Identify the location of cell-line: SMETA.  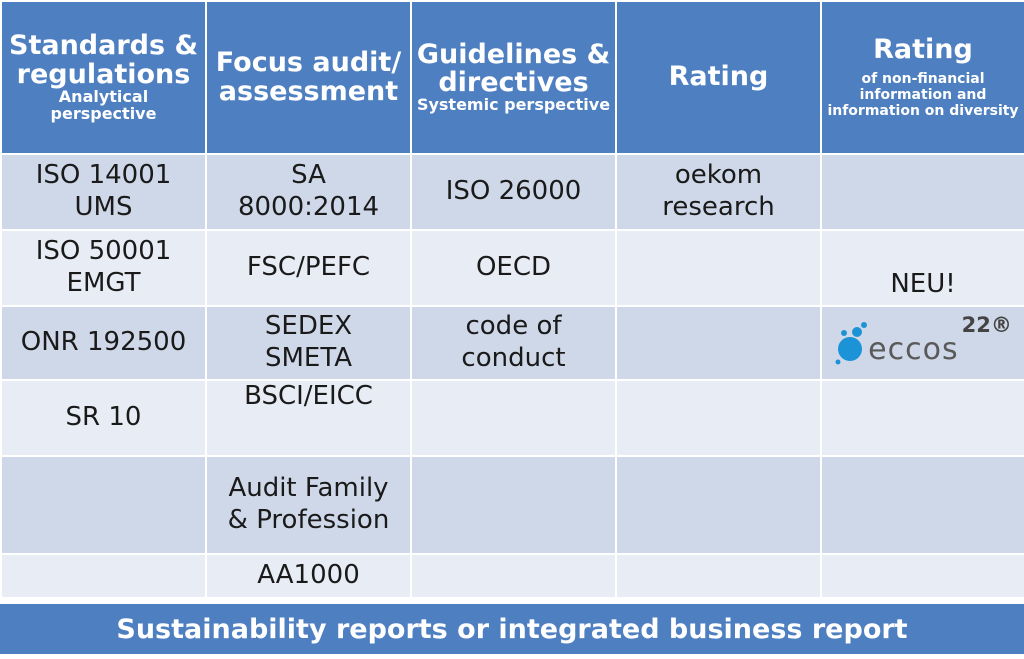
(308, 358).